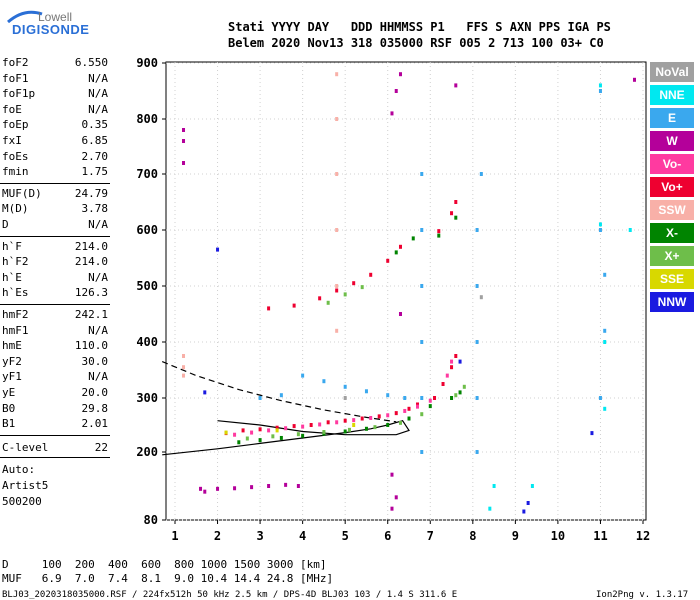 This screenshot has width=700, height=600. I want to click on param-hmf2: hmF2 242.1, so click(55, 315).